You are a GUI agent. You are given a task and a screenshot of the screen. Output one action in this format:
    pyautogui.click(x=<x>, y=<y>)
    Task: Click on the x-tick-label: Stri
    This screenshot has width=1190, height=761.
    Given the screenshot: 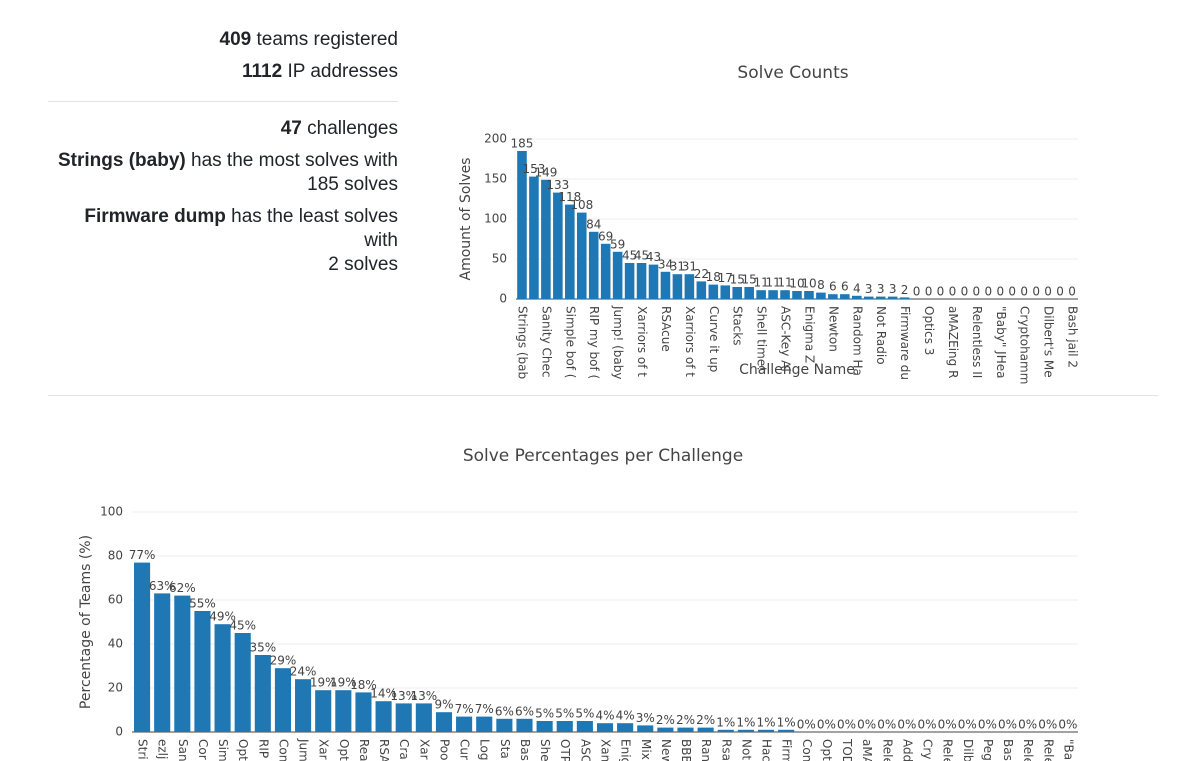 What is the action you would take?
    pyautogui.click(x=143, y=749)
    